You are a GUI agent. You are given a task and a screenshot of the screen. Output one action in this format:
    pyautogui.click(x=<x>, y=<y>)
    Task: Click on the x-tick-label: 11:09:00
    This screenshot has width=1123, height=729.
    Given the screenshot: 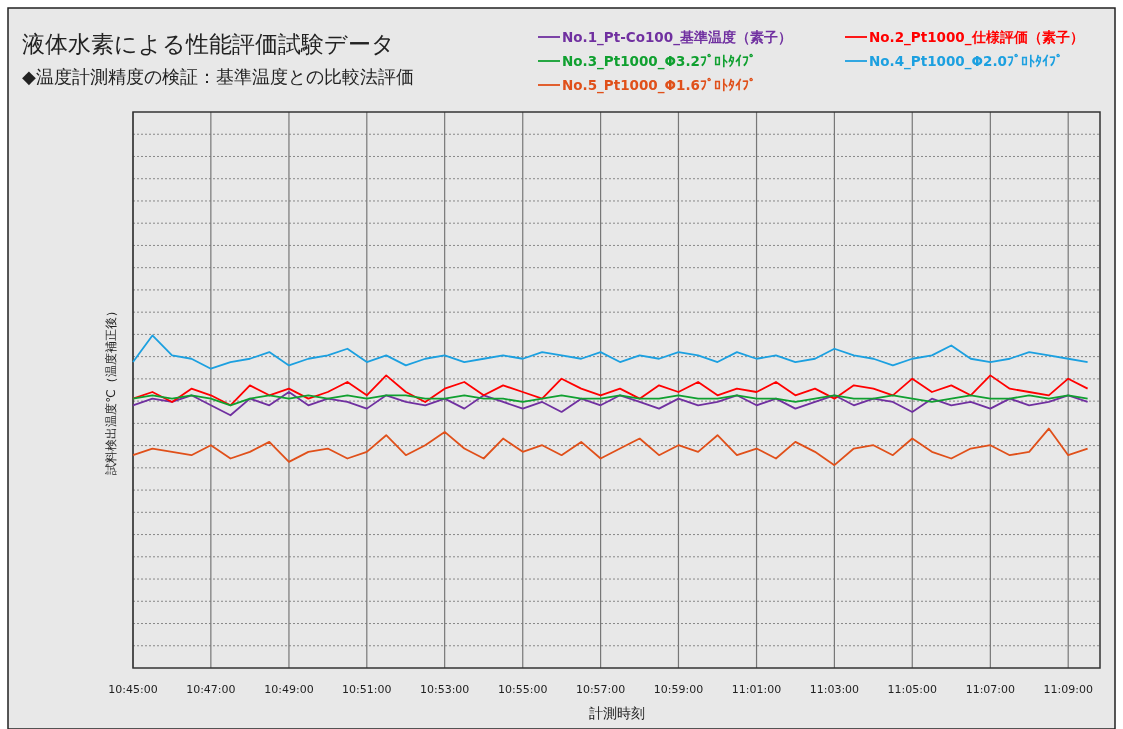 What is the action you would take?
    pyautogui.click(x=1068, y=689)
    